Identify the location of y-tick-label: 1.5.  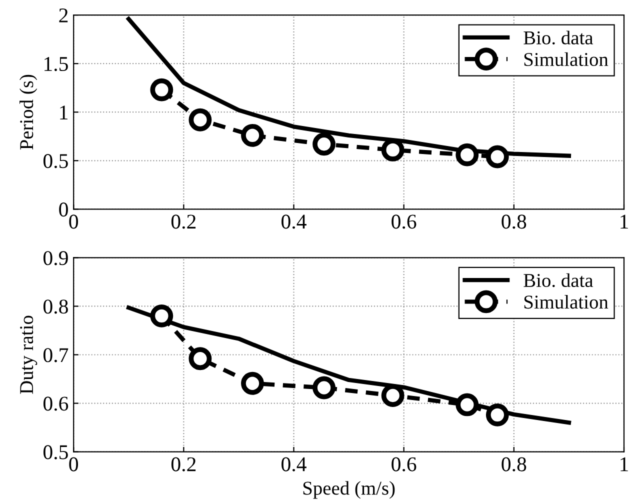
(56, 64).